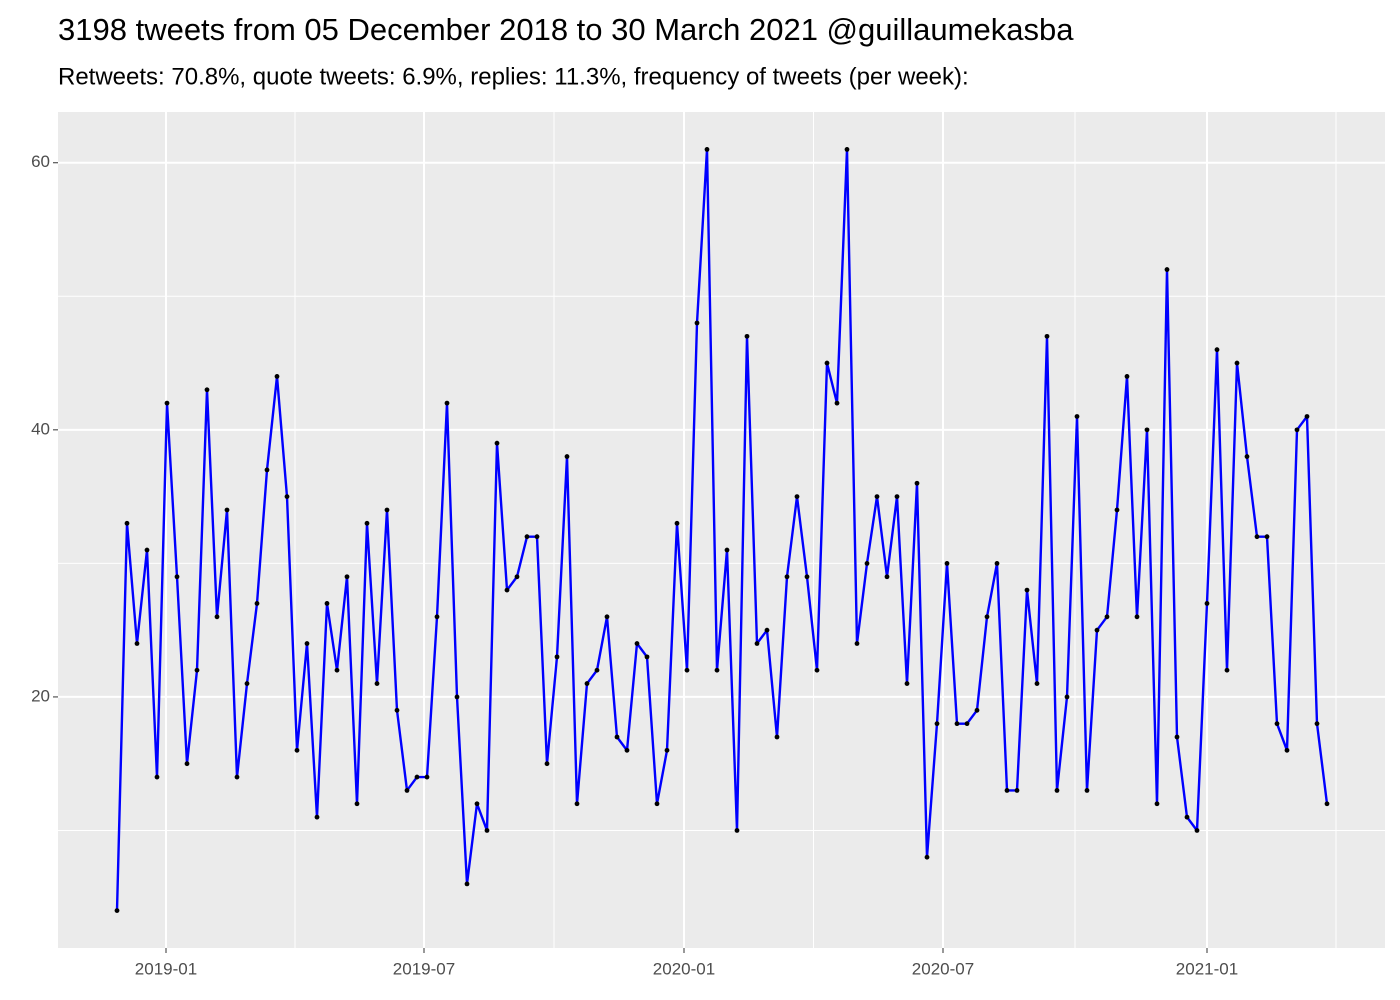  Describe the element at coordinates (40, 161) in the screenshot. I see `y-tick-label: 60` at that location.